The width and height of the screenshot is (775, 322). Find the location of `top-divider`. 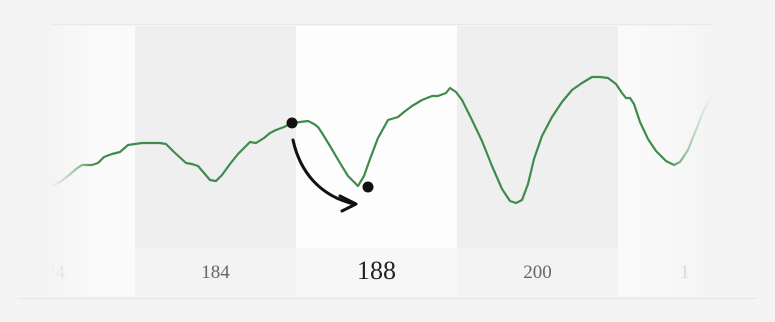

top-divider is located at coordinates (382, 24).